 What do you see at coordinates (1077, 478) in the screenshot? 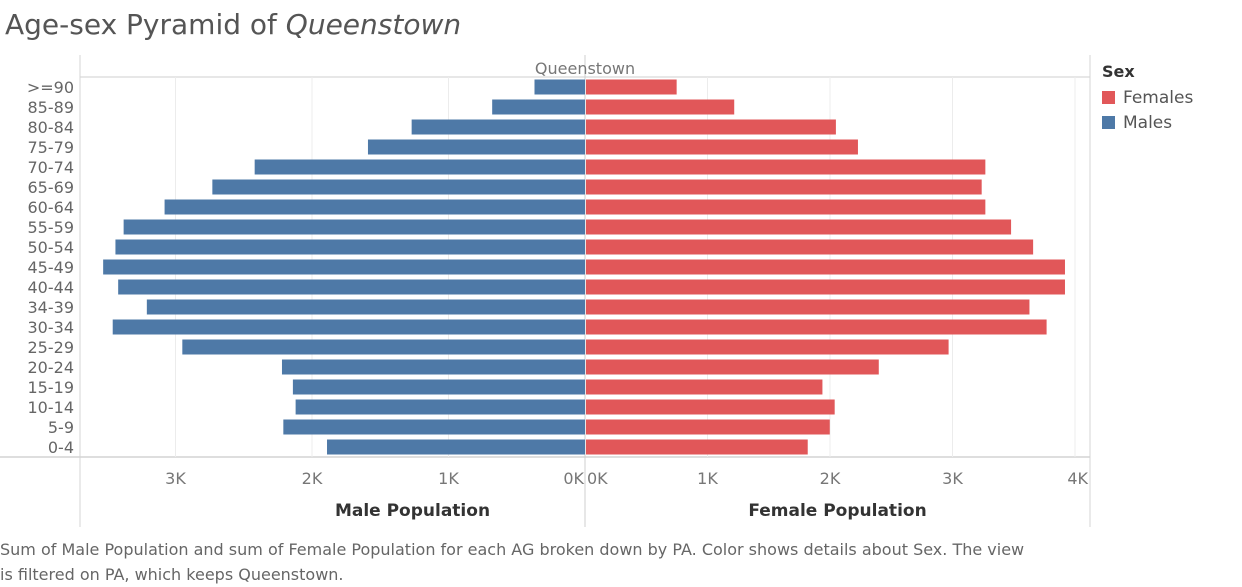
I see `female-axis-tick-4K: 4K` at bounding box center [1077, 478].